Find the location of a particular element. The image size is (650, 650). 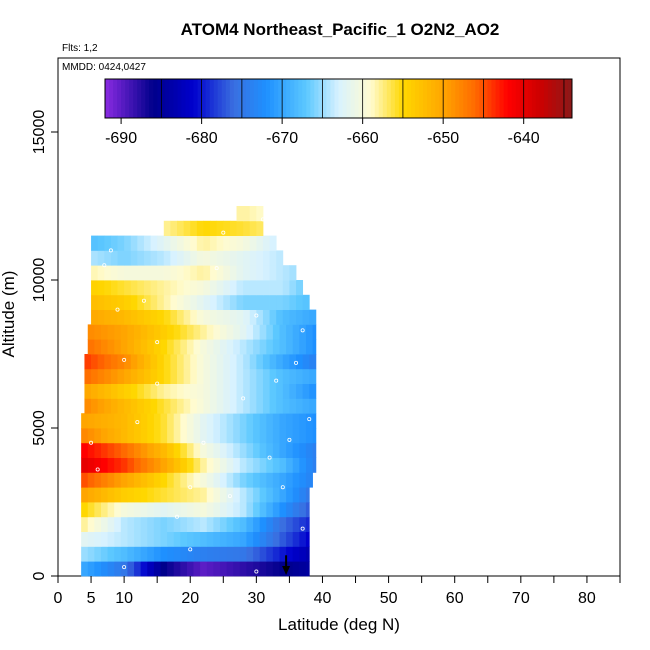

x-tick-label: 30 is located at coordinates (256, 598).